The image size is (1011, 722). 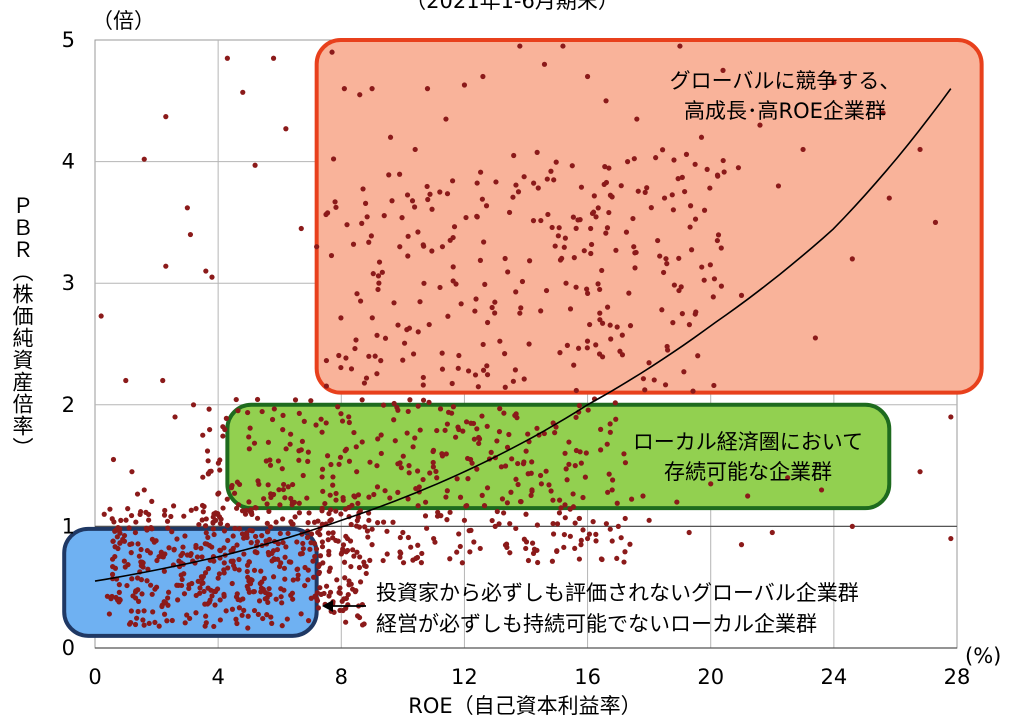 What do you see at coordinates (785, 111) in the screenshot?
I see `orange-region-label-line2: 高成長･高ROE企業群` at bounding box center [785, 111].